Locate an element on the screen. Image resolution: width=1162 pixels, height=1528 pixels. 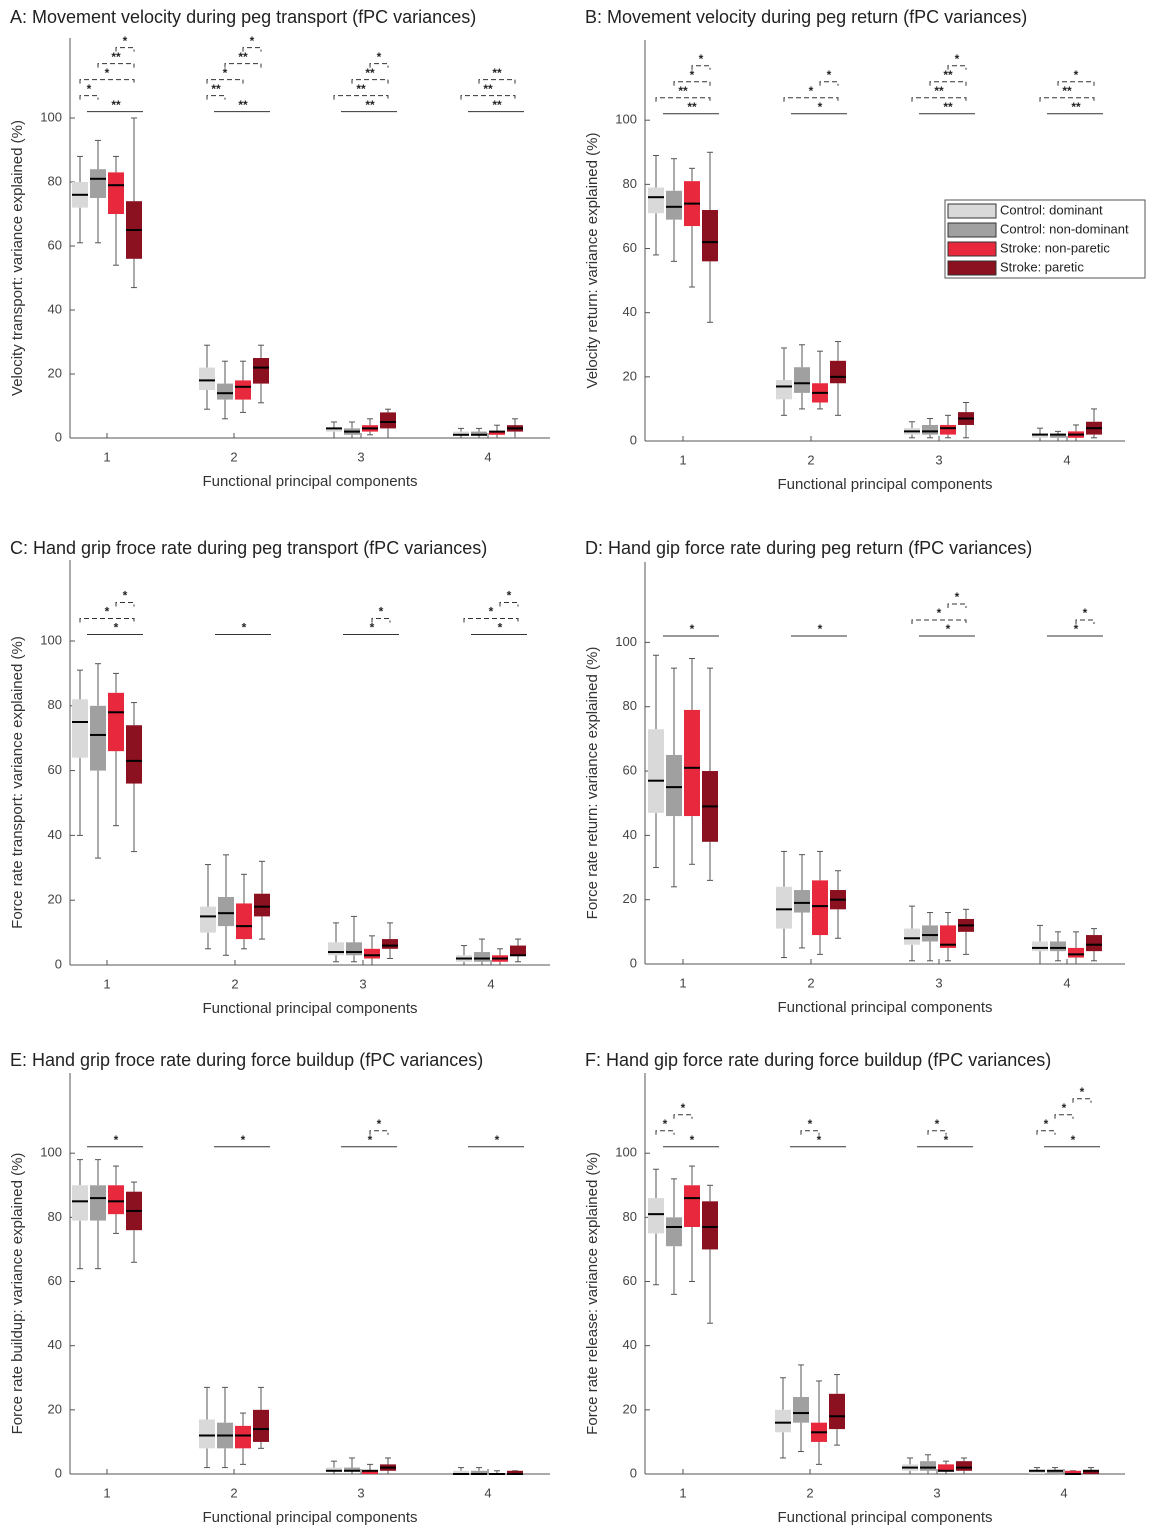
significance-label: ** is located at coordinates (361, 89).